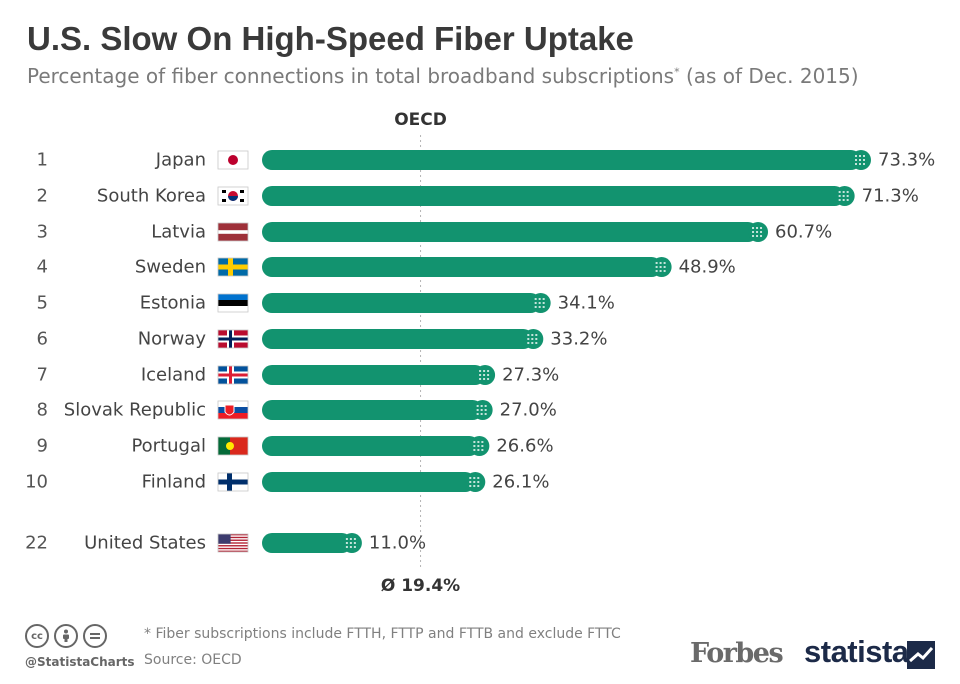  I want to click on finland-flag, so click(233, 482).